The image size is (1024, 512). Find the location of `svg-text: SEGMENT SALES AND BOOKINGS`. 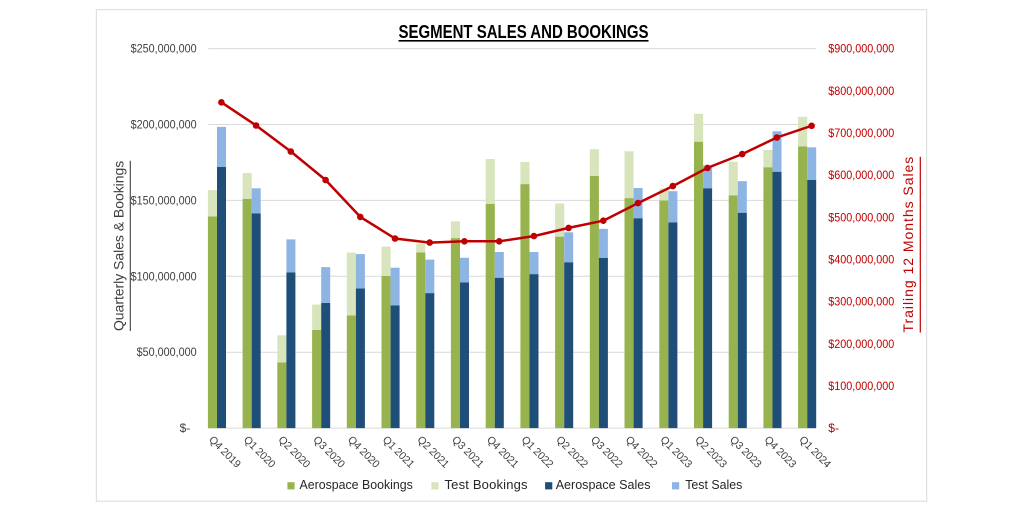

svg-text: SEGMENT SALES AND BOOKINGS is located at coordinates (524, 31).